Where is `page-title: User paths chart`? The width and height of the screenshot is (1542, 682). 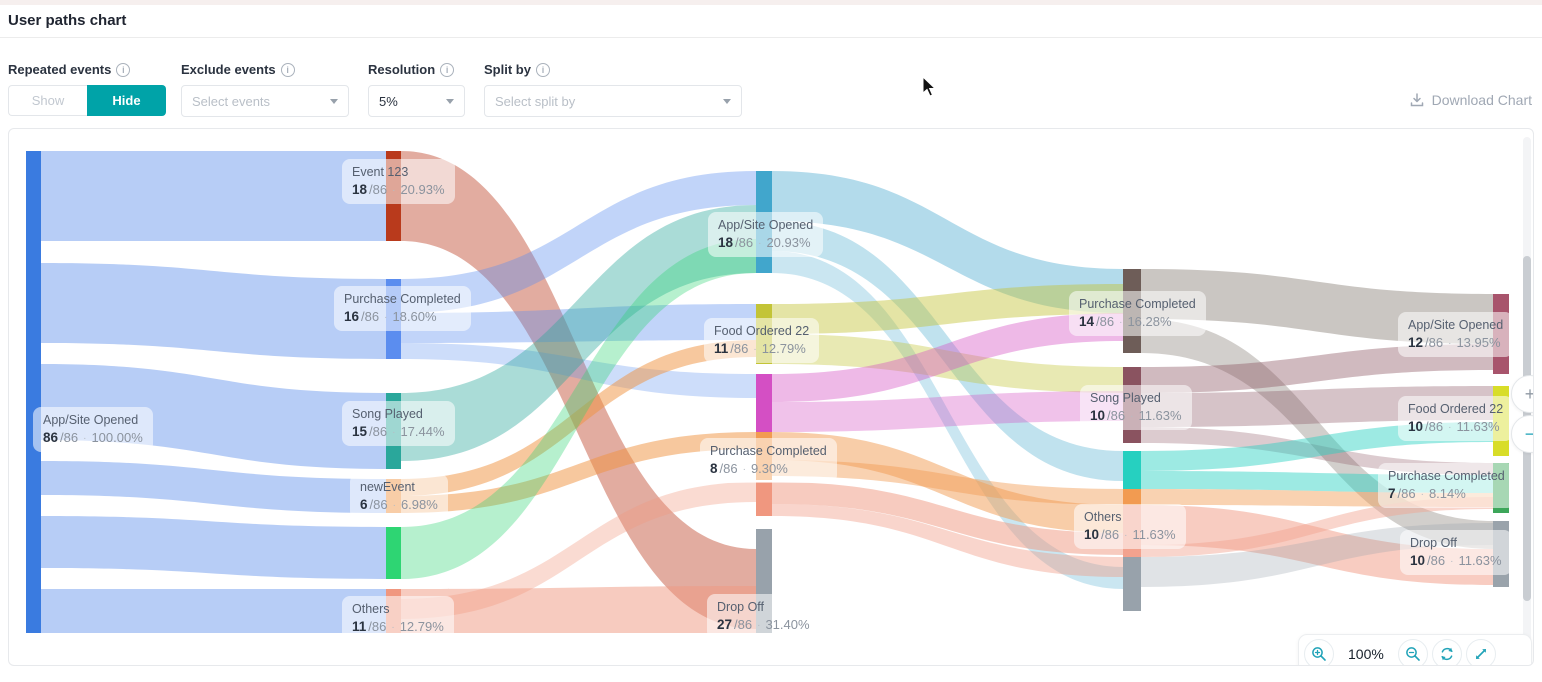 page-title: User paths chart is located at coordinates (67, 20).